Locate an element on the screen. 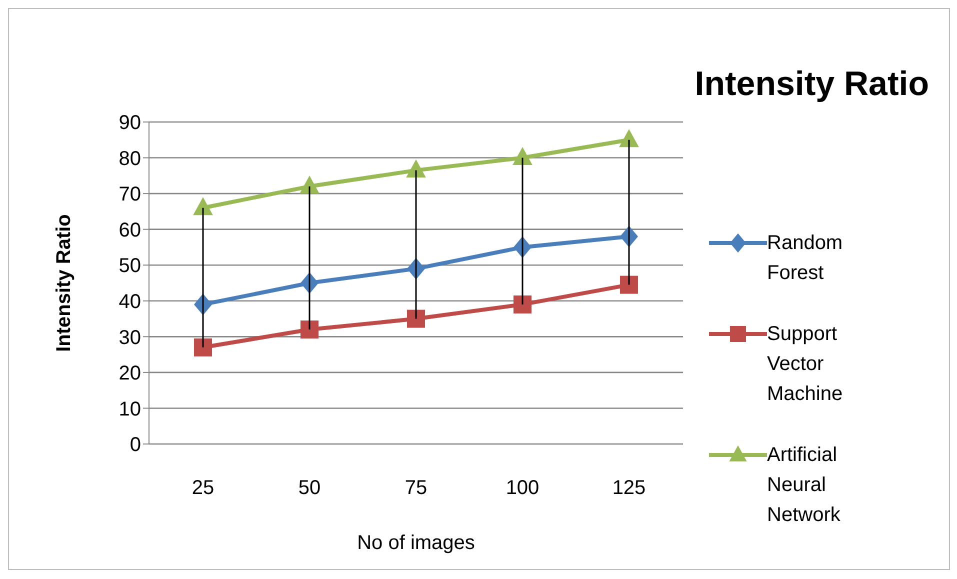  text: Intensity Ratio is located at coordinates (811, 84).